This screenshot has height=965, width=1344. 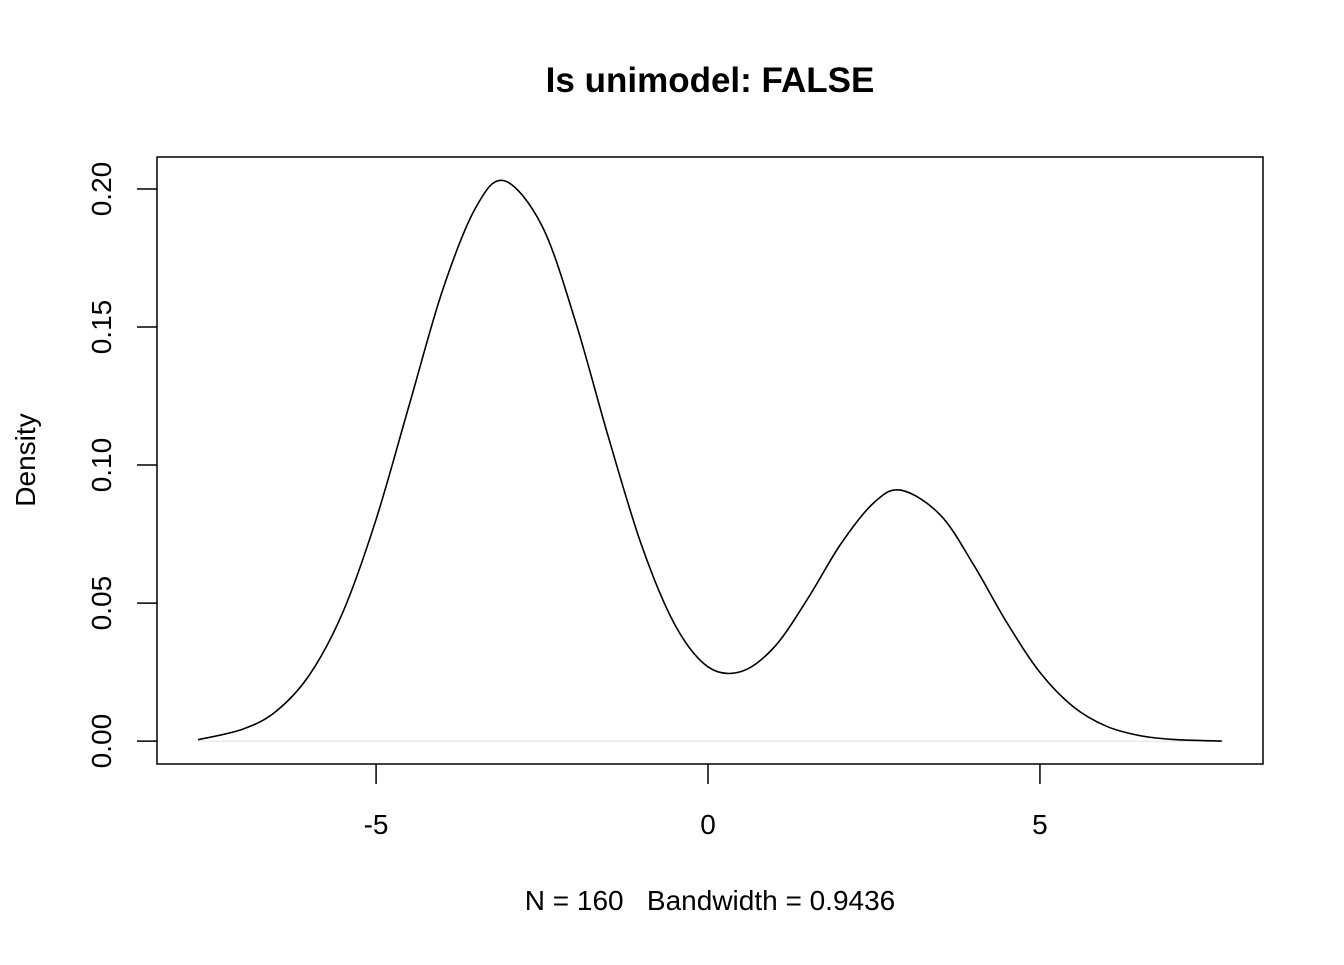 I want to click on x-axis: -5 0 5, so click(x=706, y=802).